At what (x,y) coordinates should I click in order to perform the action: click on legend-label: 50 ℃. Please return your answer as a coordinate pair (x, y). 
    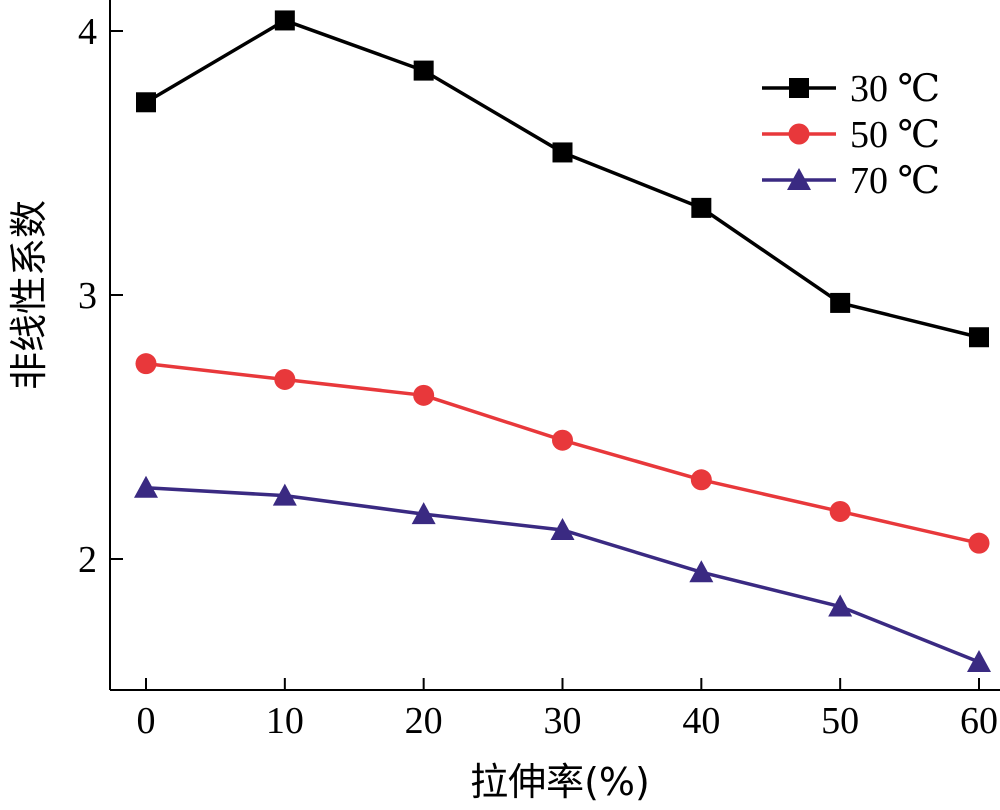
    Looking at the image, I should click on (895, 135).